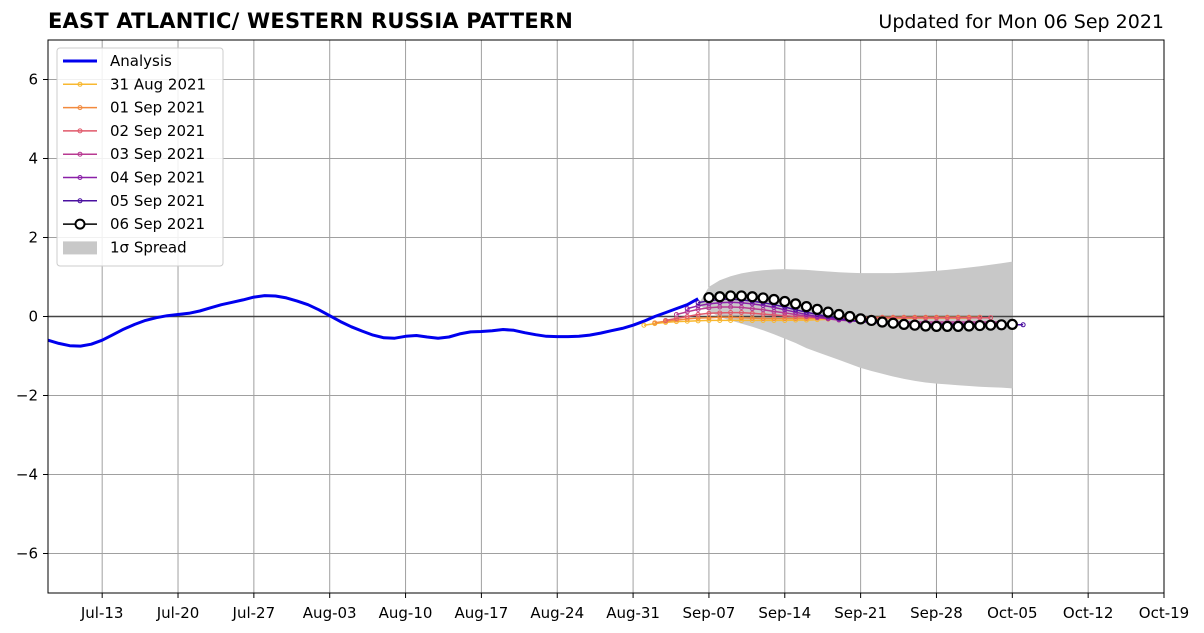  What do you see at coordinates (1021, 22) in the screenshot?
I see `updated-date: Updated for Mon 06 Sep 2021` at bounding box center [1021, 22].